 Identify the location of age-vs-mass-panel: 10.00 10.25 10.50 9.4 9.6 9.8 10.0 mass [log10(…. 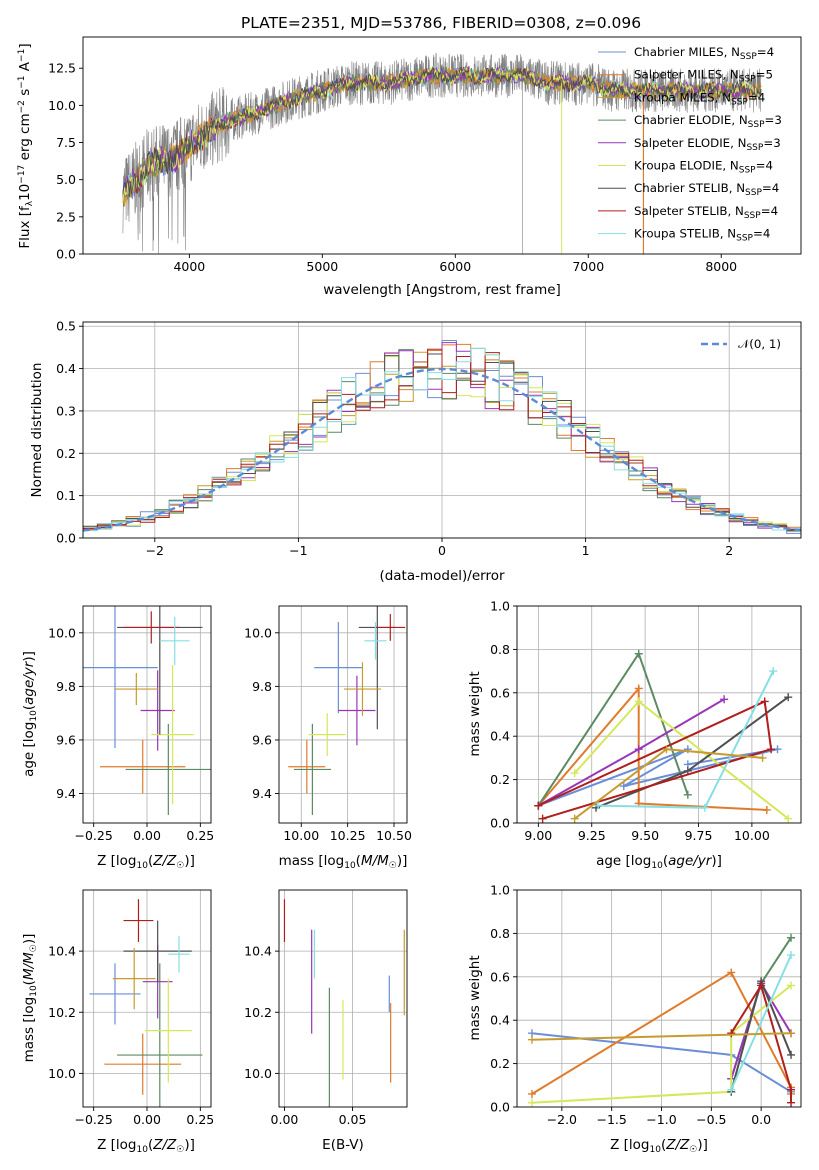
(328, 738).